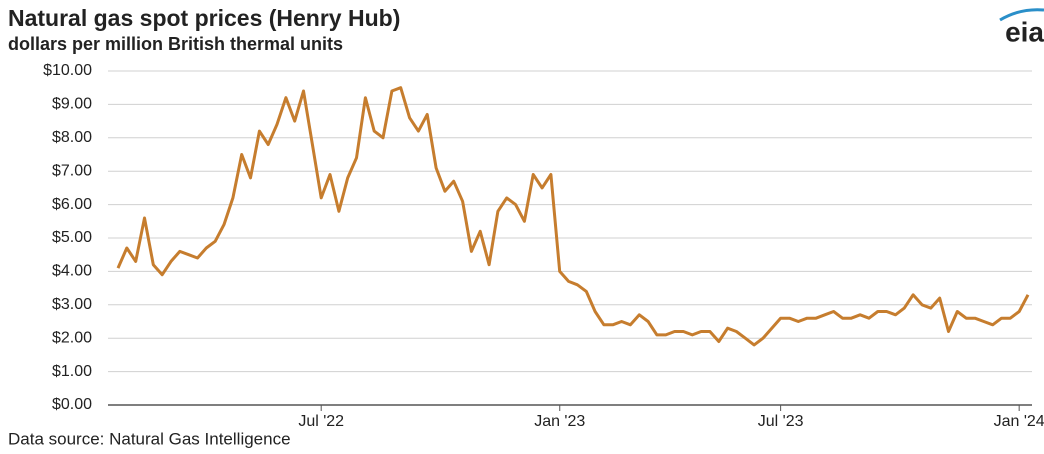 The height and width of the screenshot is (454, 1044). Describe the element at coordinates (72, 337) in the screenshot. I see `y-tick-label: $2.00` at that location.